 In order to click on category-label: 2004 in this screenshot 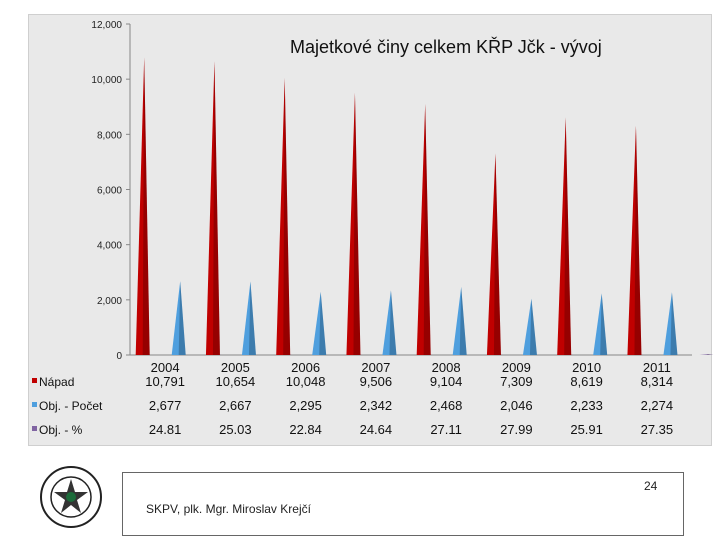, I will do `click(165, 367)`.